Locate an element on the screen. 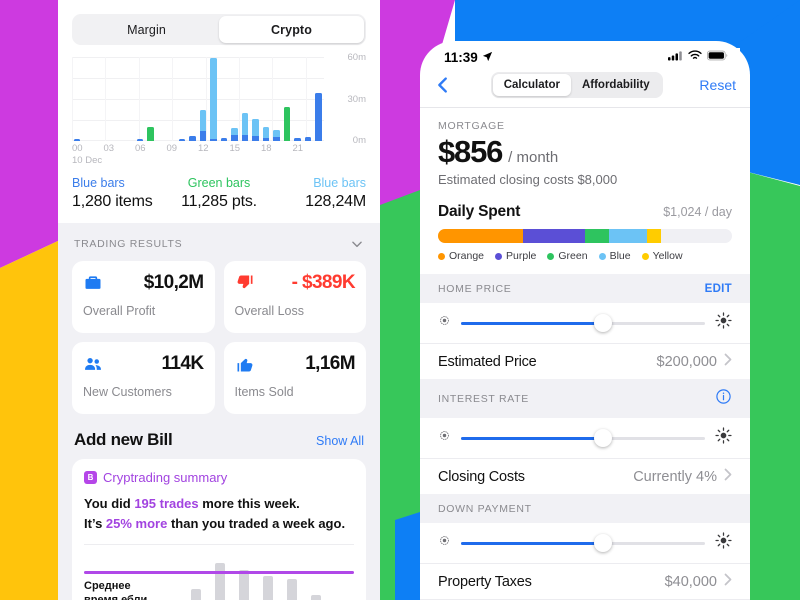  left-top-white-area: Margin Crypto is located at coordinates (219, 111).